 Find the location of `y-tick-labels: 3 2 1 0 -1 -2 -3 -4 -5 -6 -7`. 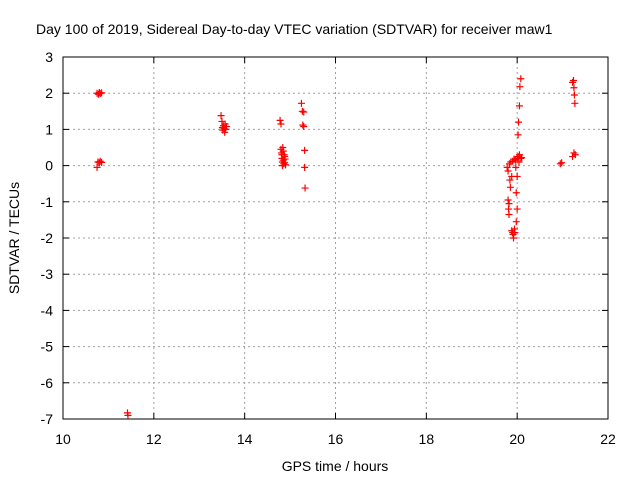

y-tick-labels: 3 2 1 0 -1 -2 -3 -4 -5 -6 -7 is located at coordinates (47, 238).